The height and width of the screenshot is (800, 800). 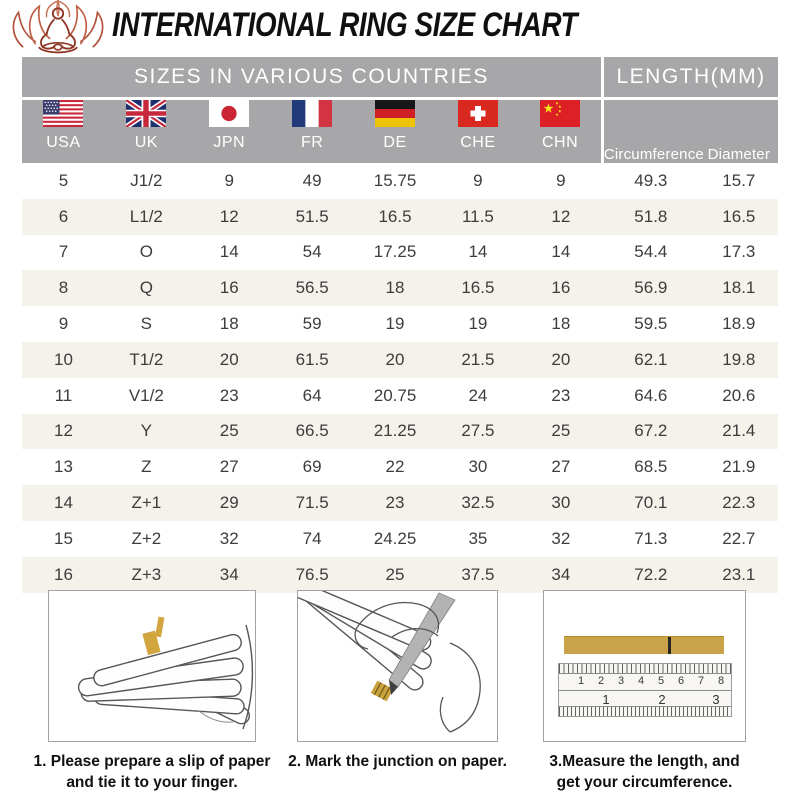 I want to click on caption-1-line-1: 1. Please prepare a slip of paper, so click(x=152, y=761).